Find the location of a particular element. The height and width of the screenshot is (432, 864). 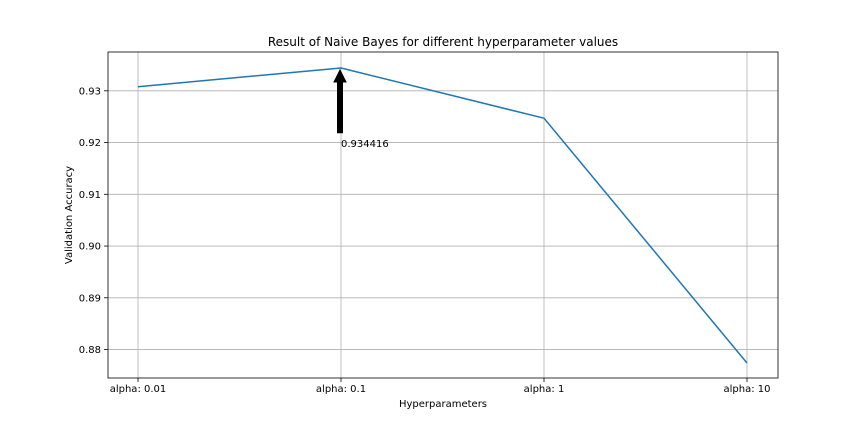

annotation-arrow is located at coordinates (340, 101).